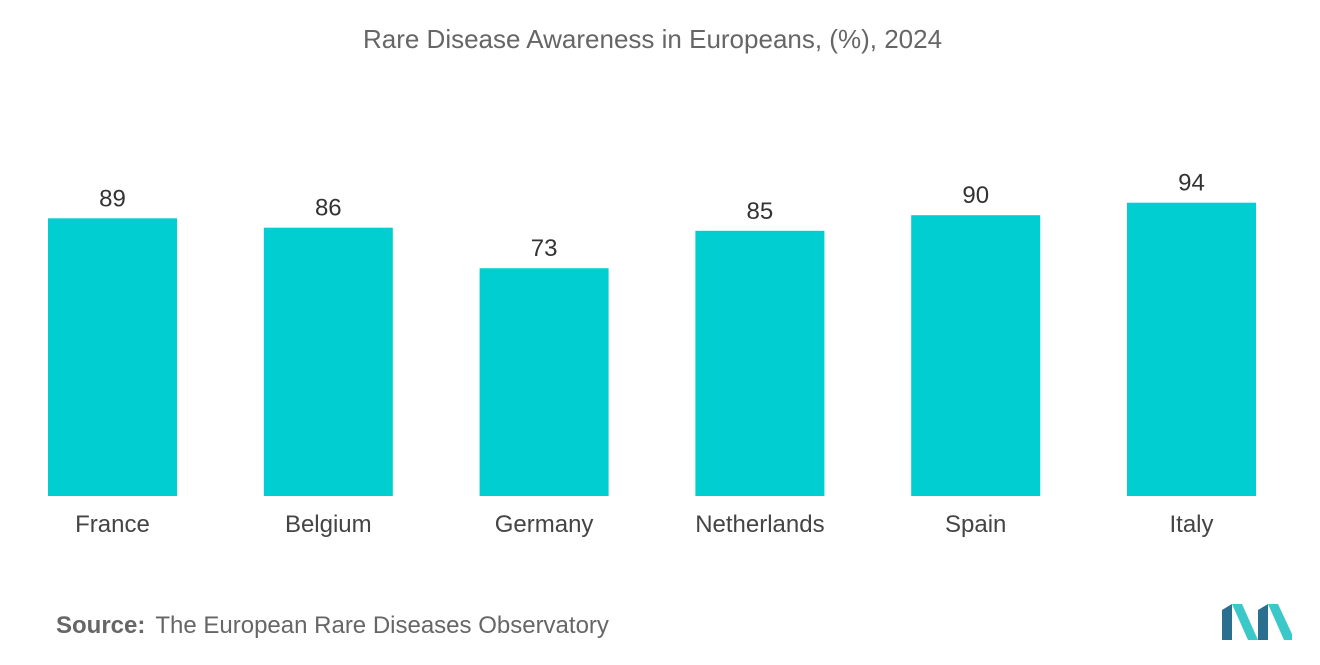  What do you see at coordinates (112, 524) in the screenshot?
I see `category-label-france: France` at bounding box center [112, 524].